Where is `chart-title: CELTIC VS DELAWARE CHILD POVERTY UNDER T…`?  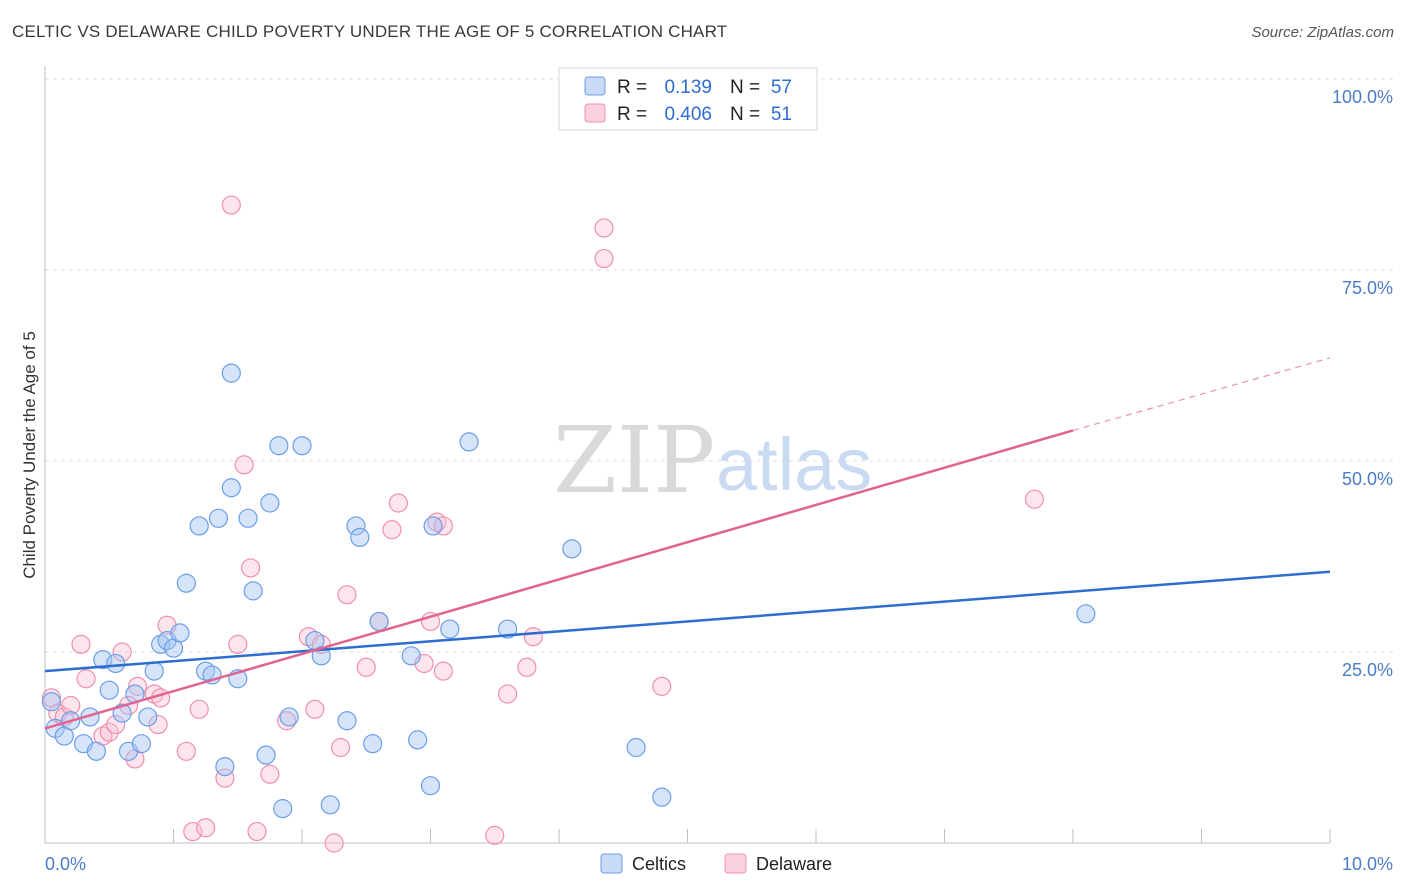
chart-title: CELTIC VS DELAWARE CHILD POVERTY UNDER T… is located at coordinates (370, 31).